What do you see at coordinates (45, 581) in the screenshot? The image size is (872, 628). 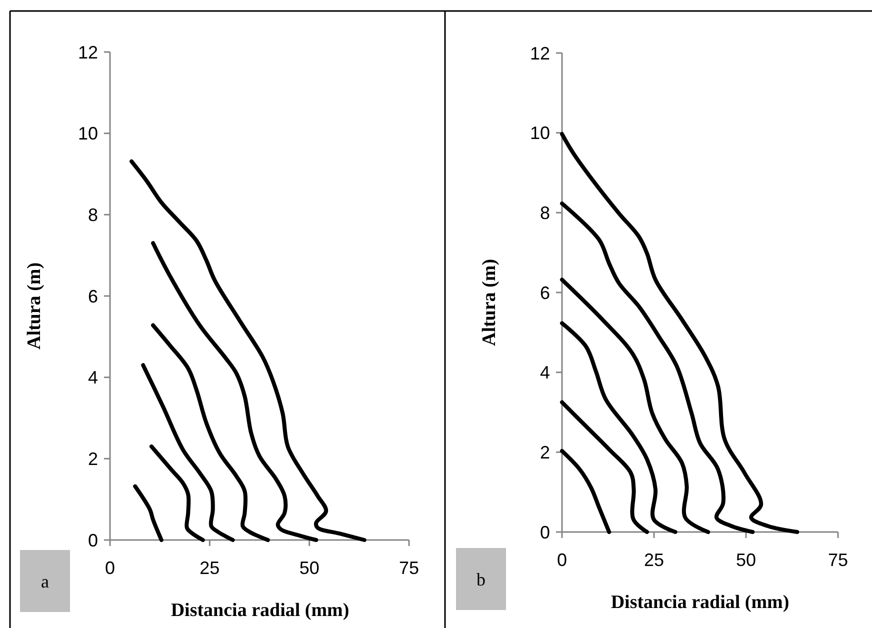 I see `text: a` at bounding box center [45, 581].